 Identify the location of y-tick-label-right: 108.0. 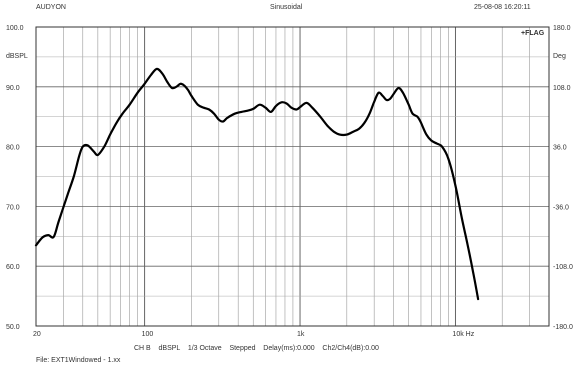
(562, 88).